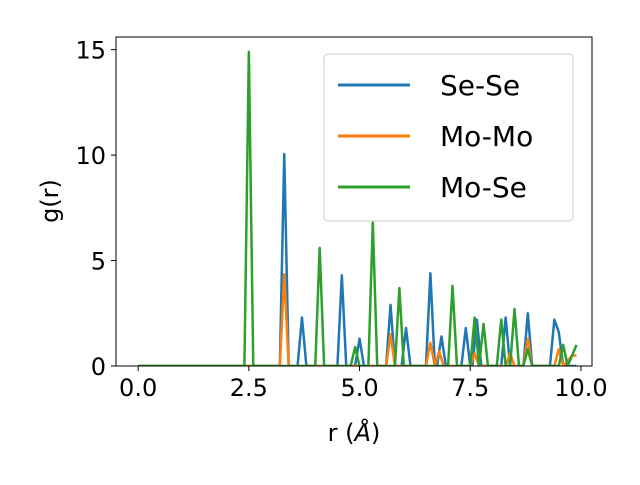 Image resolution: width=640 pixels, height=485 pixels. Describe the element at coordinates (580, 388) in the screenshot. I see `x-tick-label: 10.0` at that location.